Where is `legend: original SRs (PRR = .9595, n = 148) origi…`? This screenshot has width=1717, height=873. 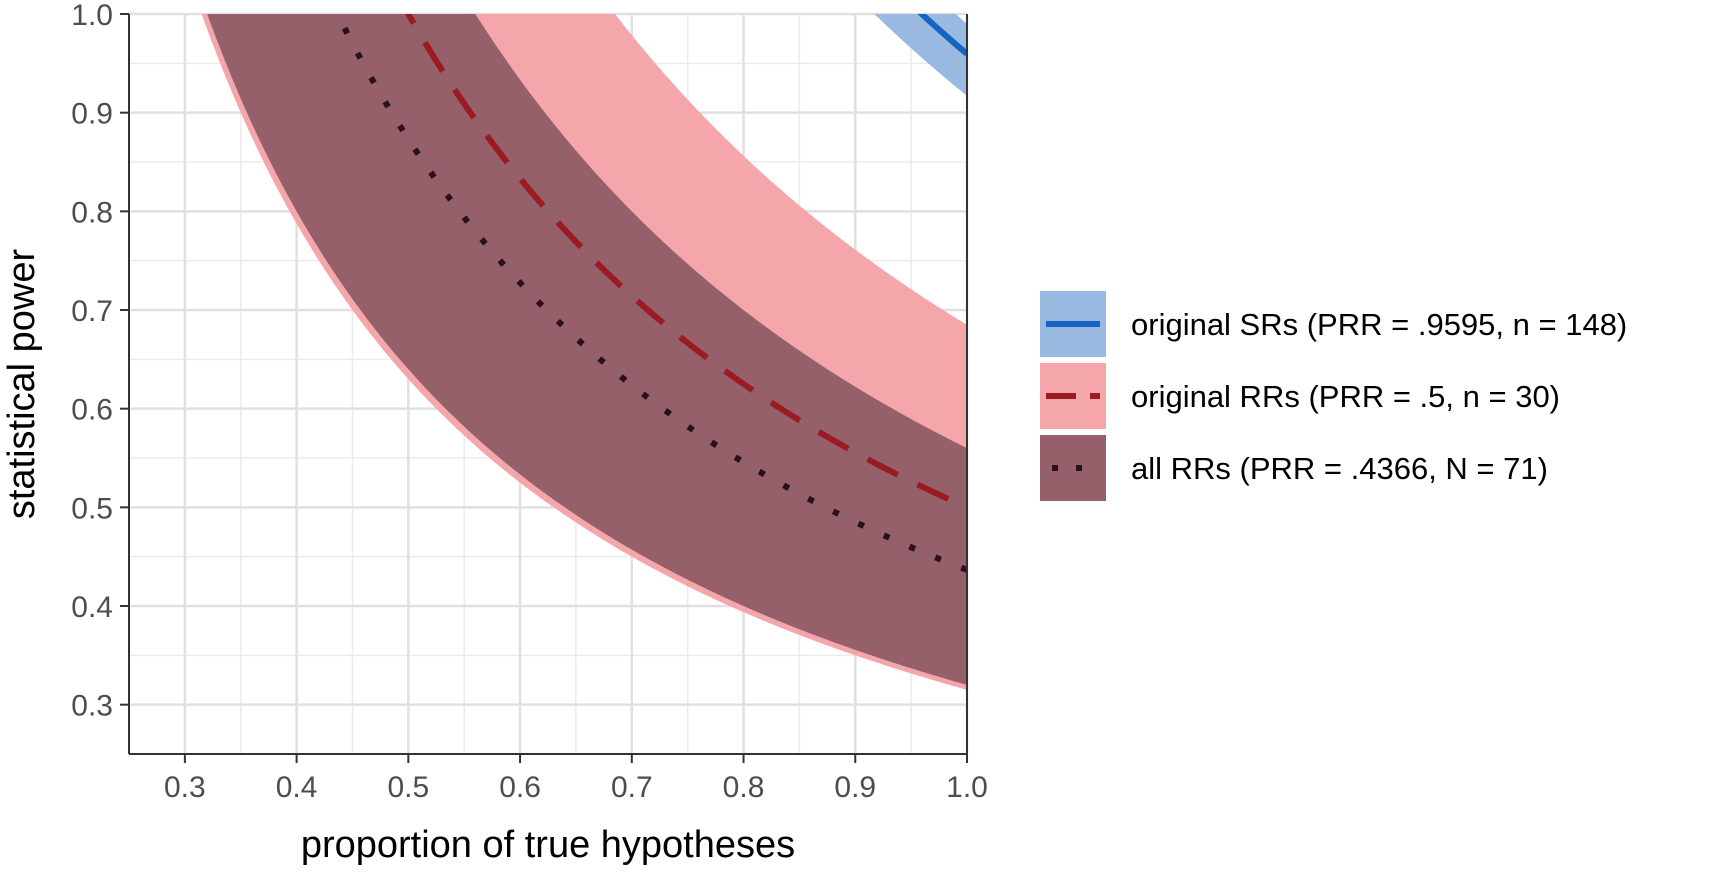
legend: original SRs (PRR = .9595, n = 148) origi… is located at coordinates (1333, 396).